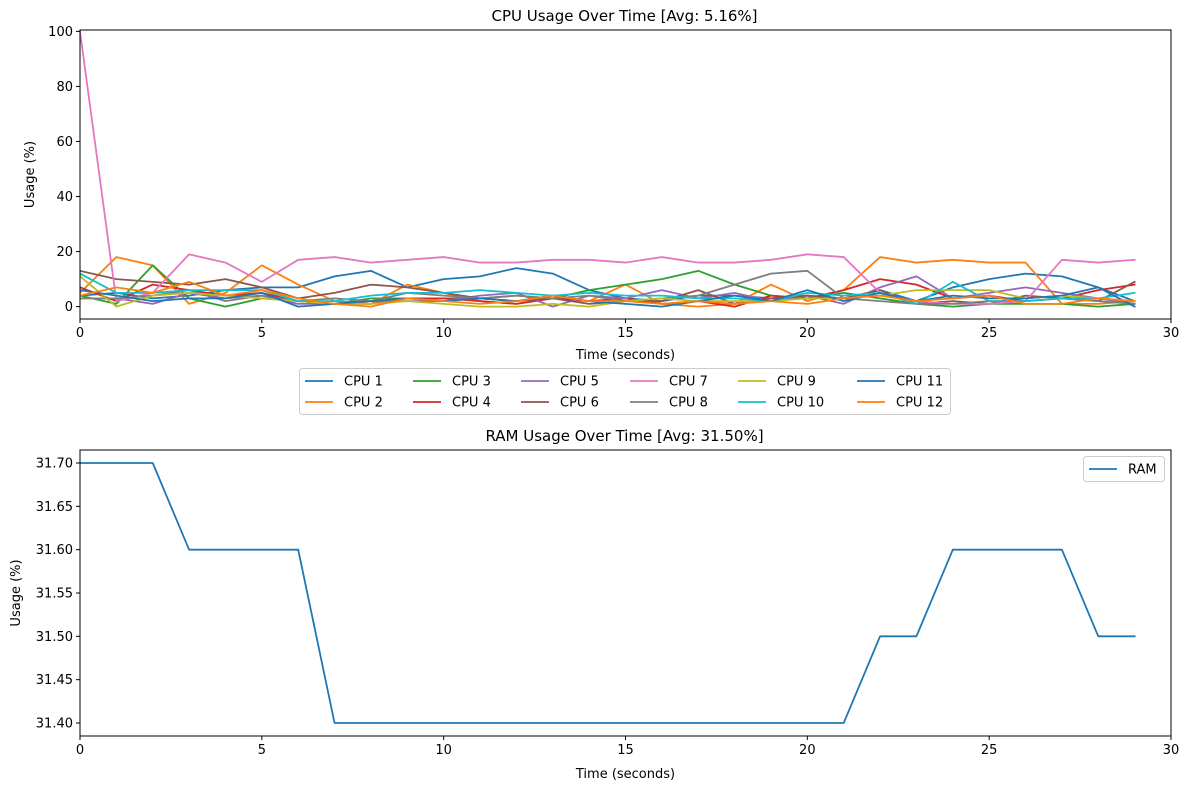 The height and width of the screenshot is (790, 1189). I want to click on ram-chart-title: RAM Usage Over Time [Avg: 31.50%], so click(624, 436).